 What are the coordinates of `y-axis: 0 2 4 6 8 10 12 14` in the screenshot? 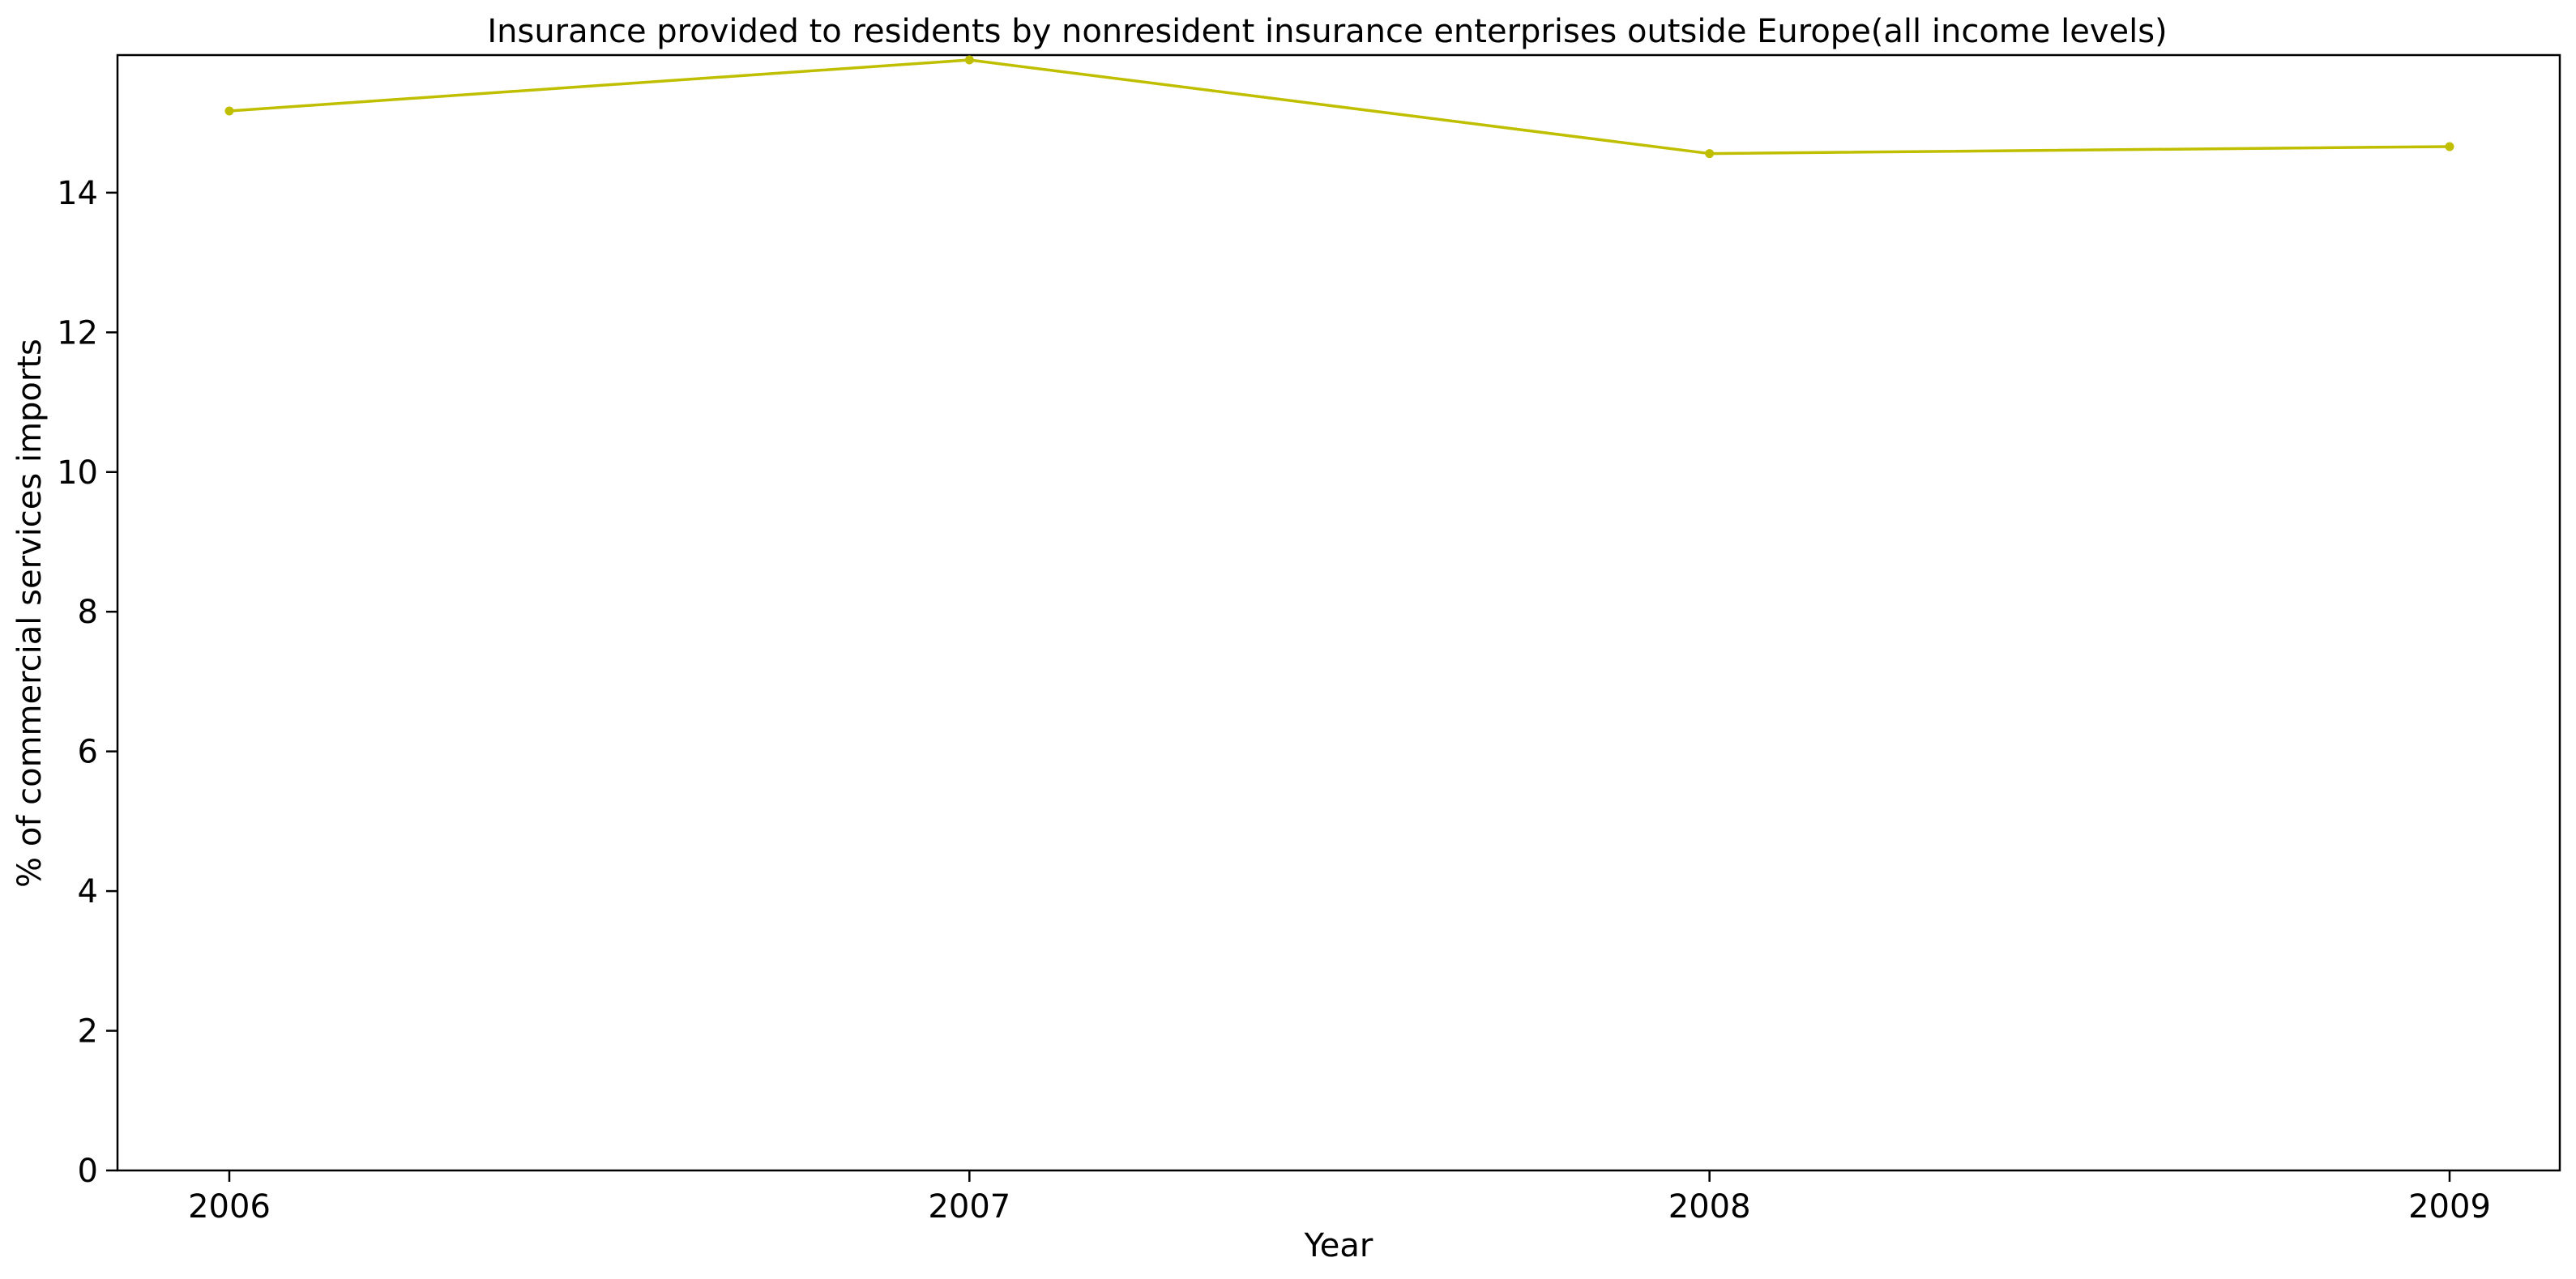 It's located at (87, 682).